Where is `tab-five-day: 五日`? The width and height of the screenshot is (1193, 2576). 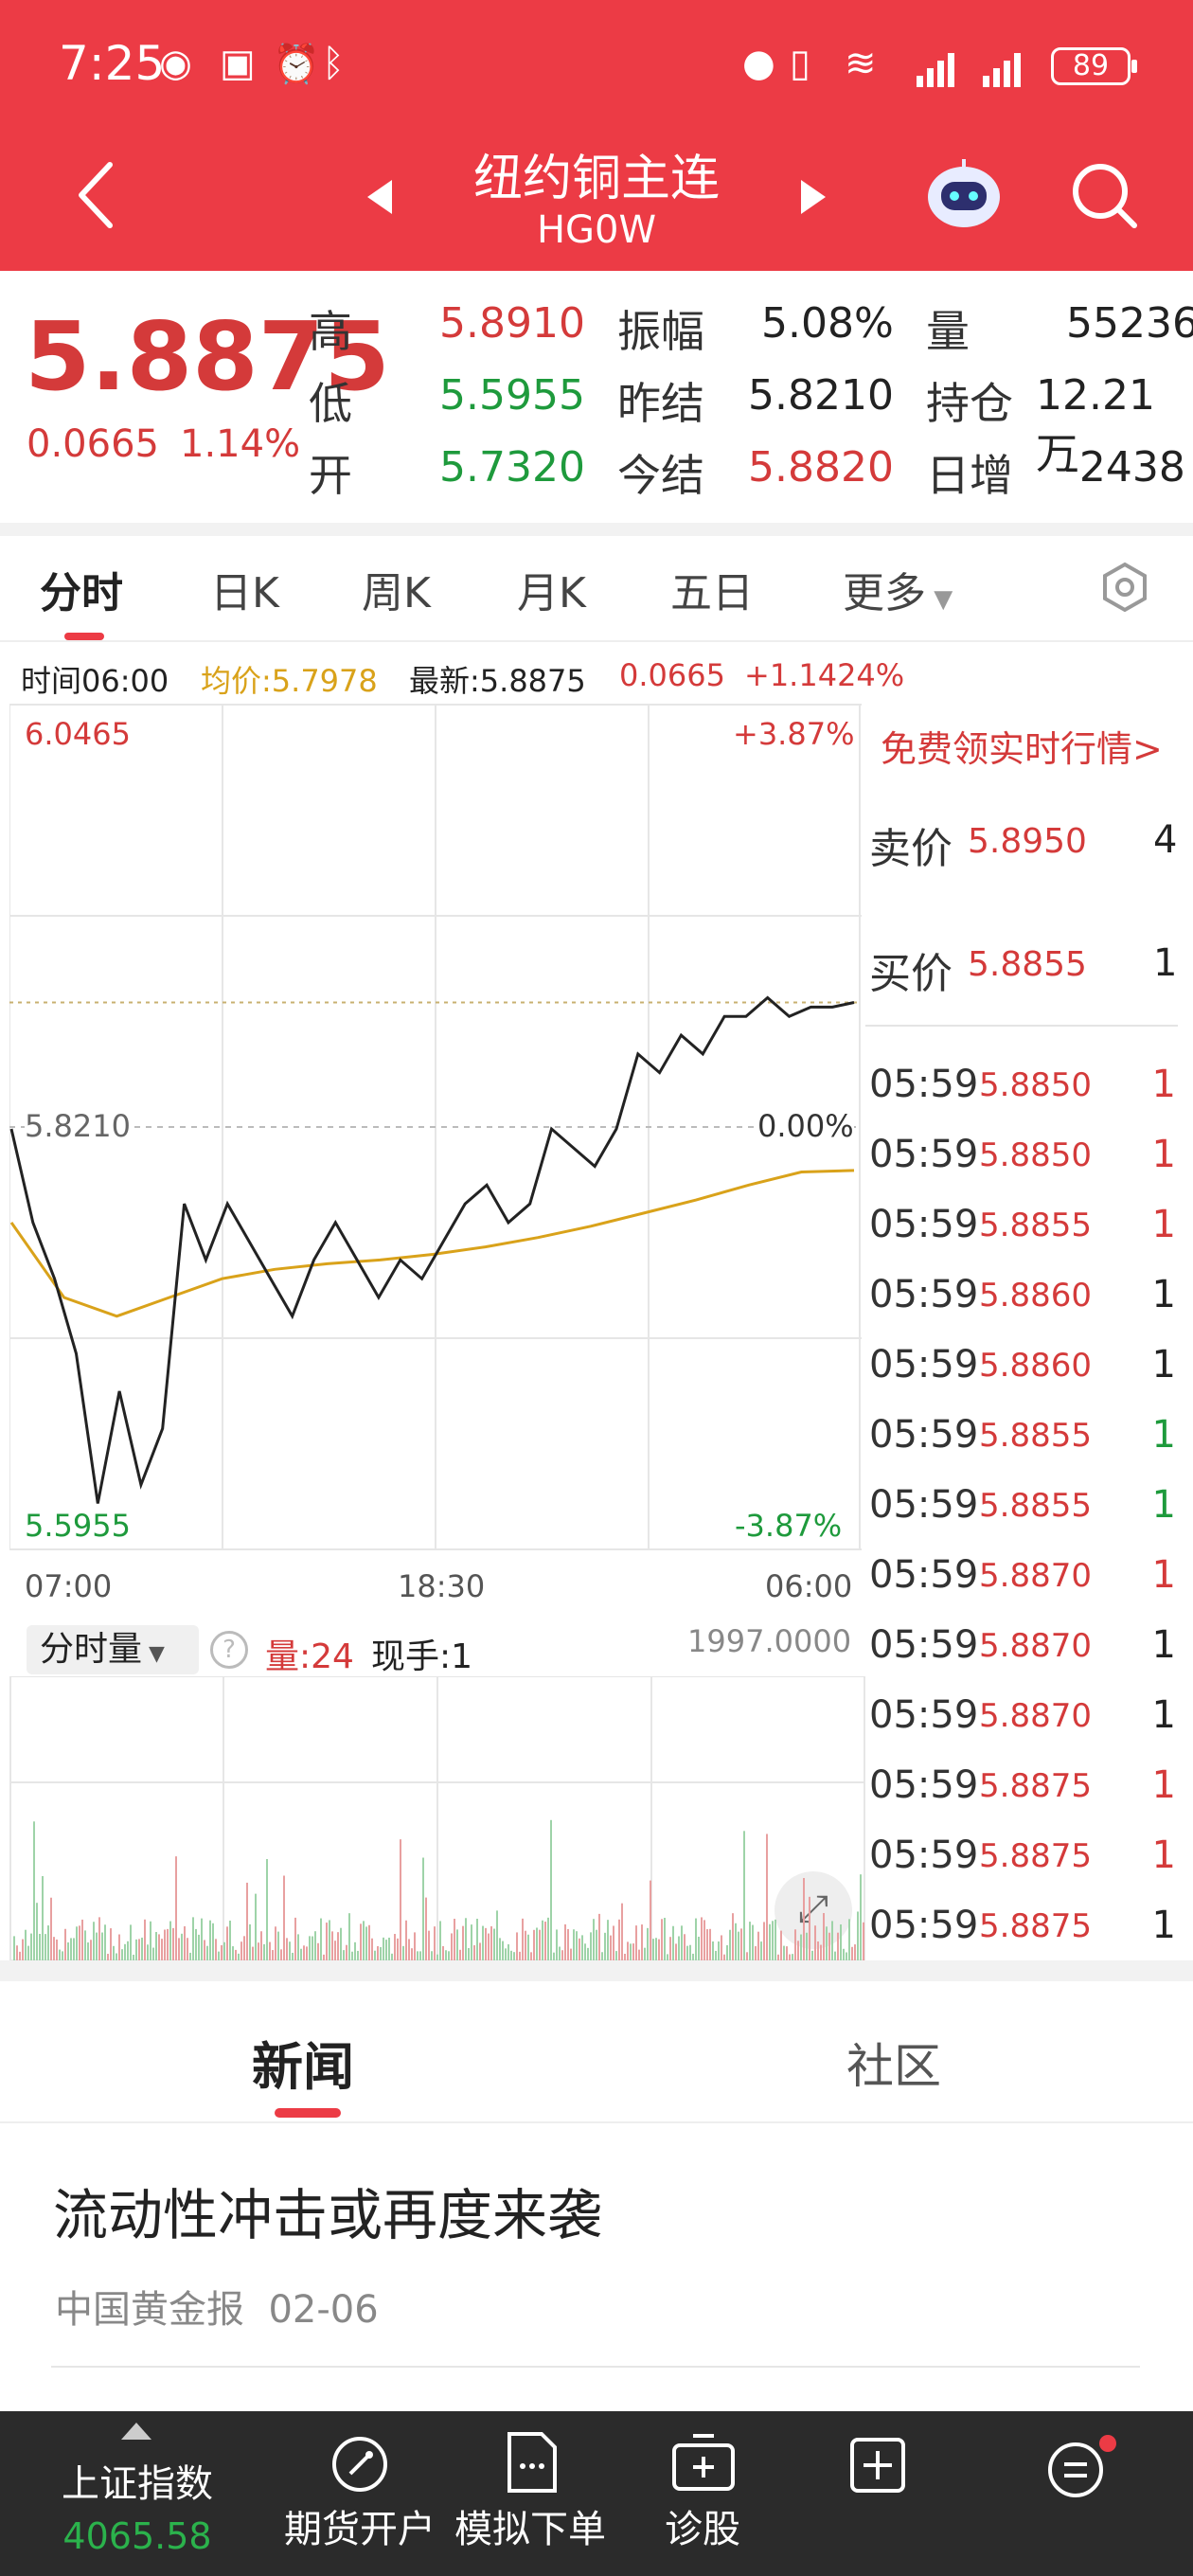
tab-five-day: 五日 is located at coordinates (712, 593).